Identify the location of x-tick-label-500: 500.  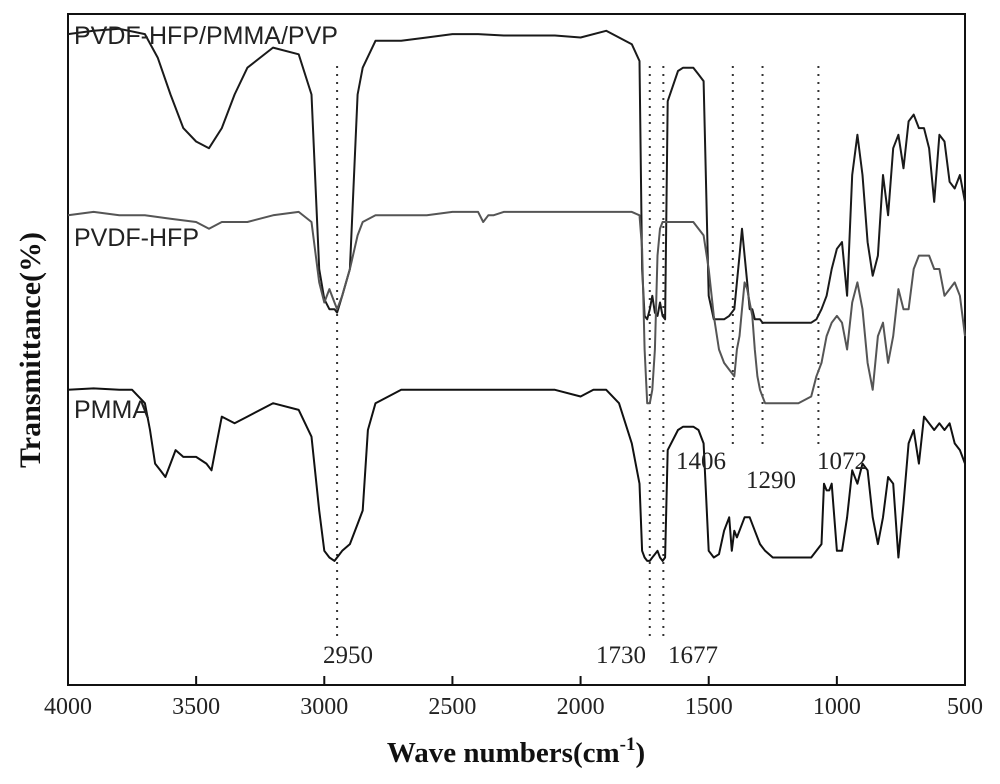
(965, 707).